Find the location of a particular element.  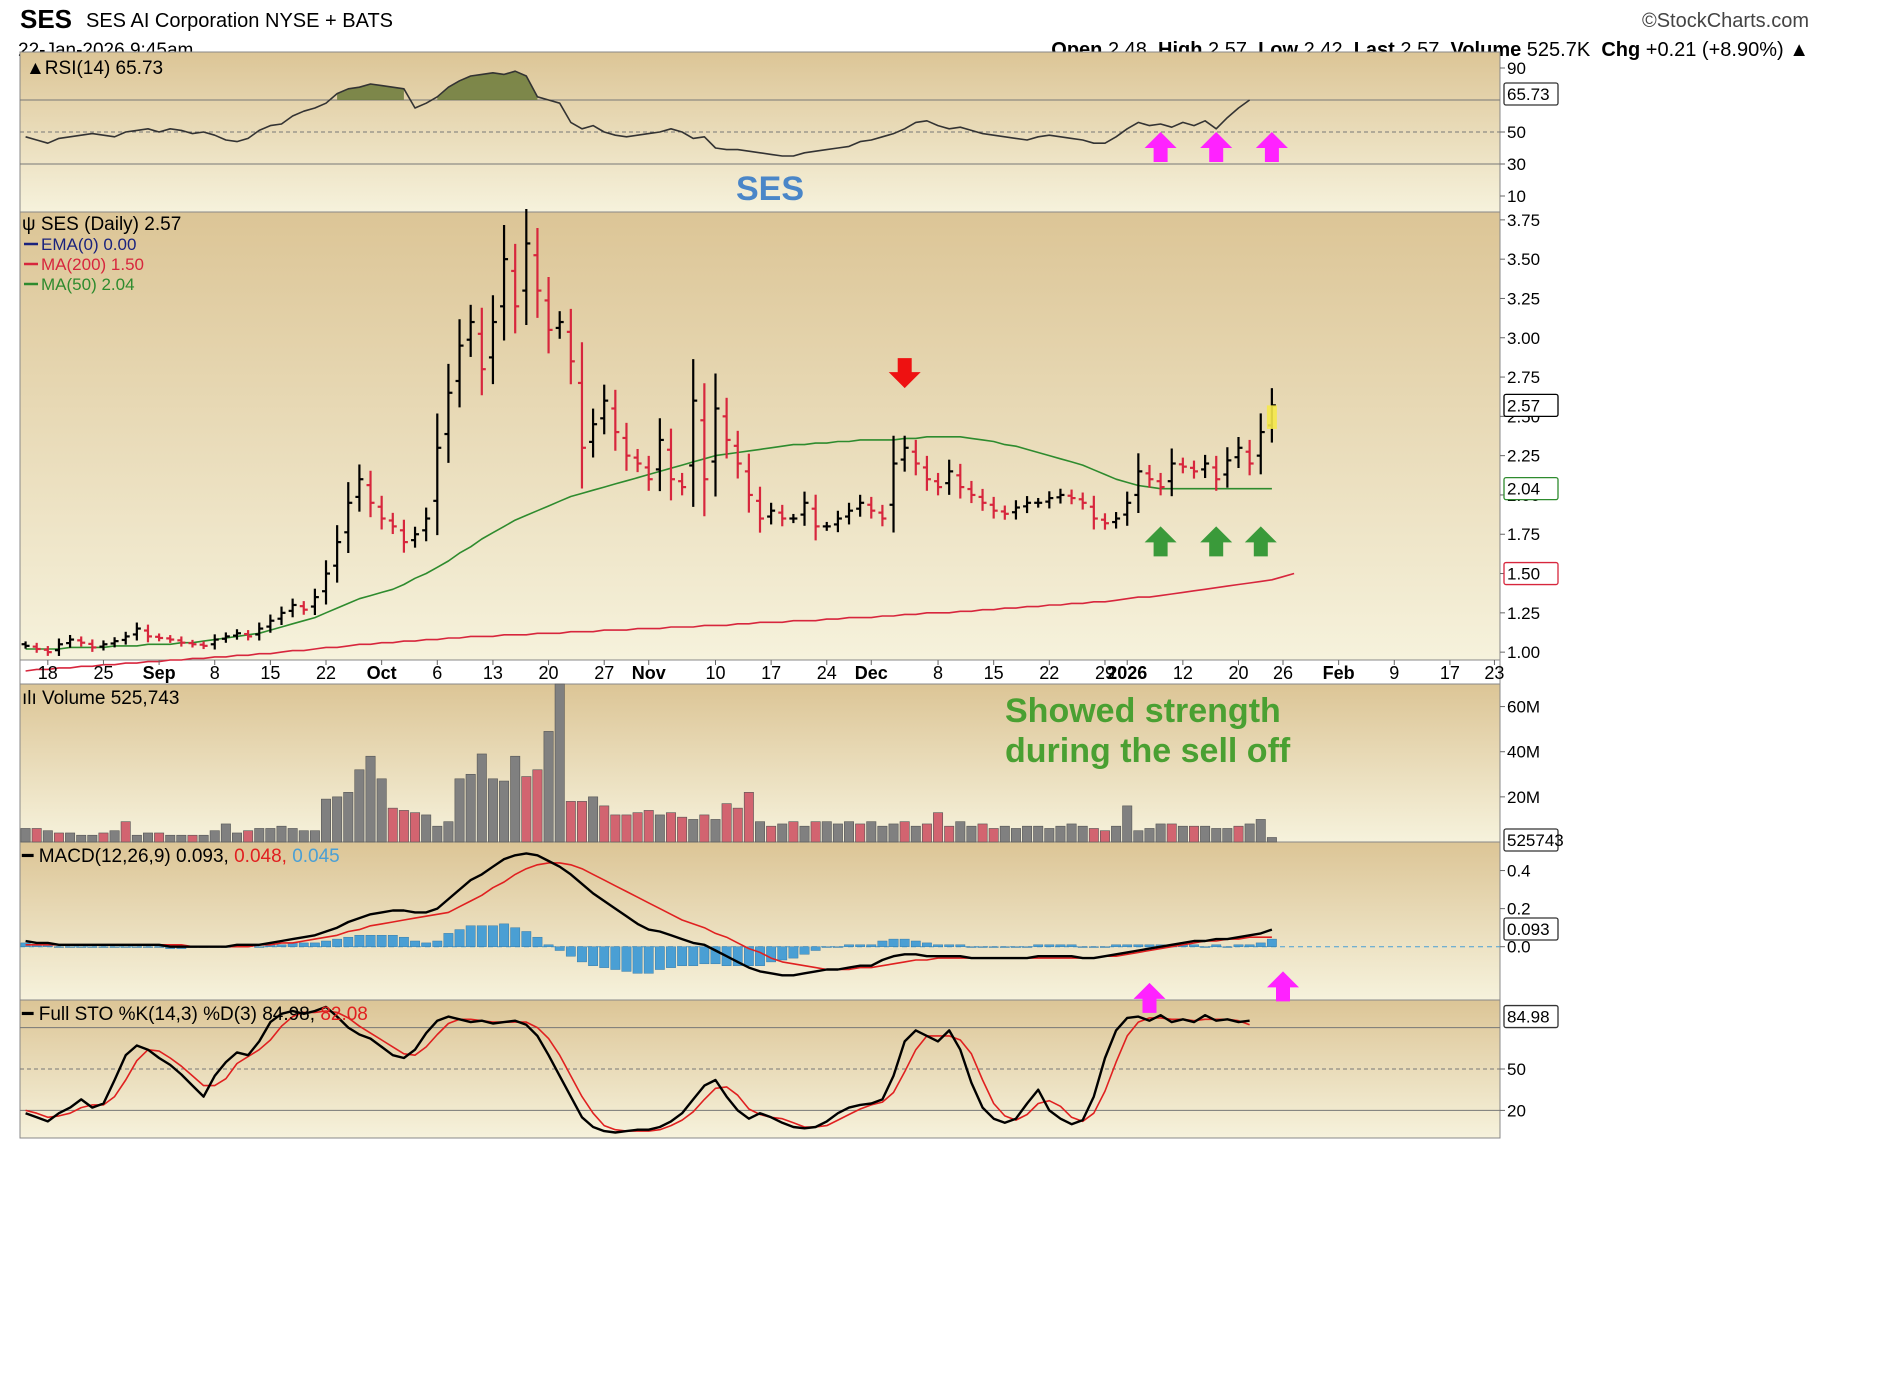

note-line-1: Showed strength is located at coordinates (1143, 711).